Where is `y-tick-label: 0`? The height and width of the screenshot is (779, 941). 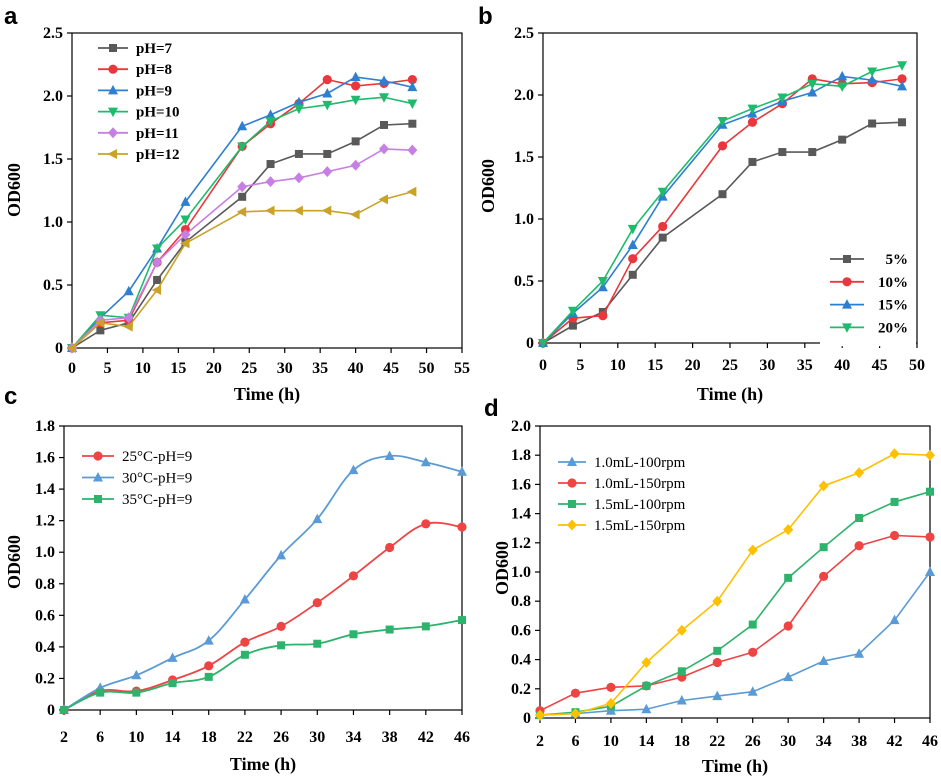 y-tick-label: 0 is located at coordinates (530, 343).